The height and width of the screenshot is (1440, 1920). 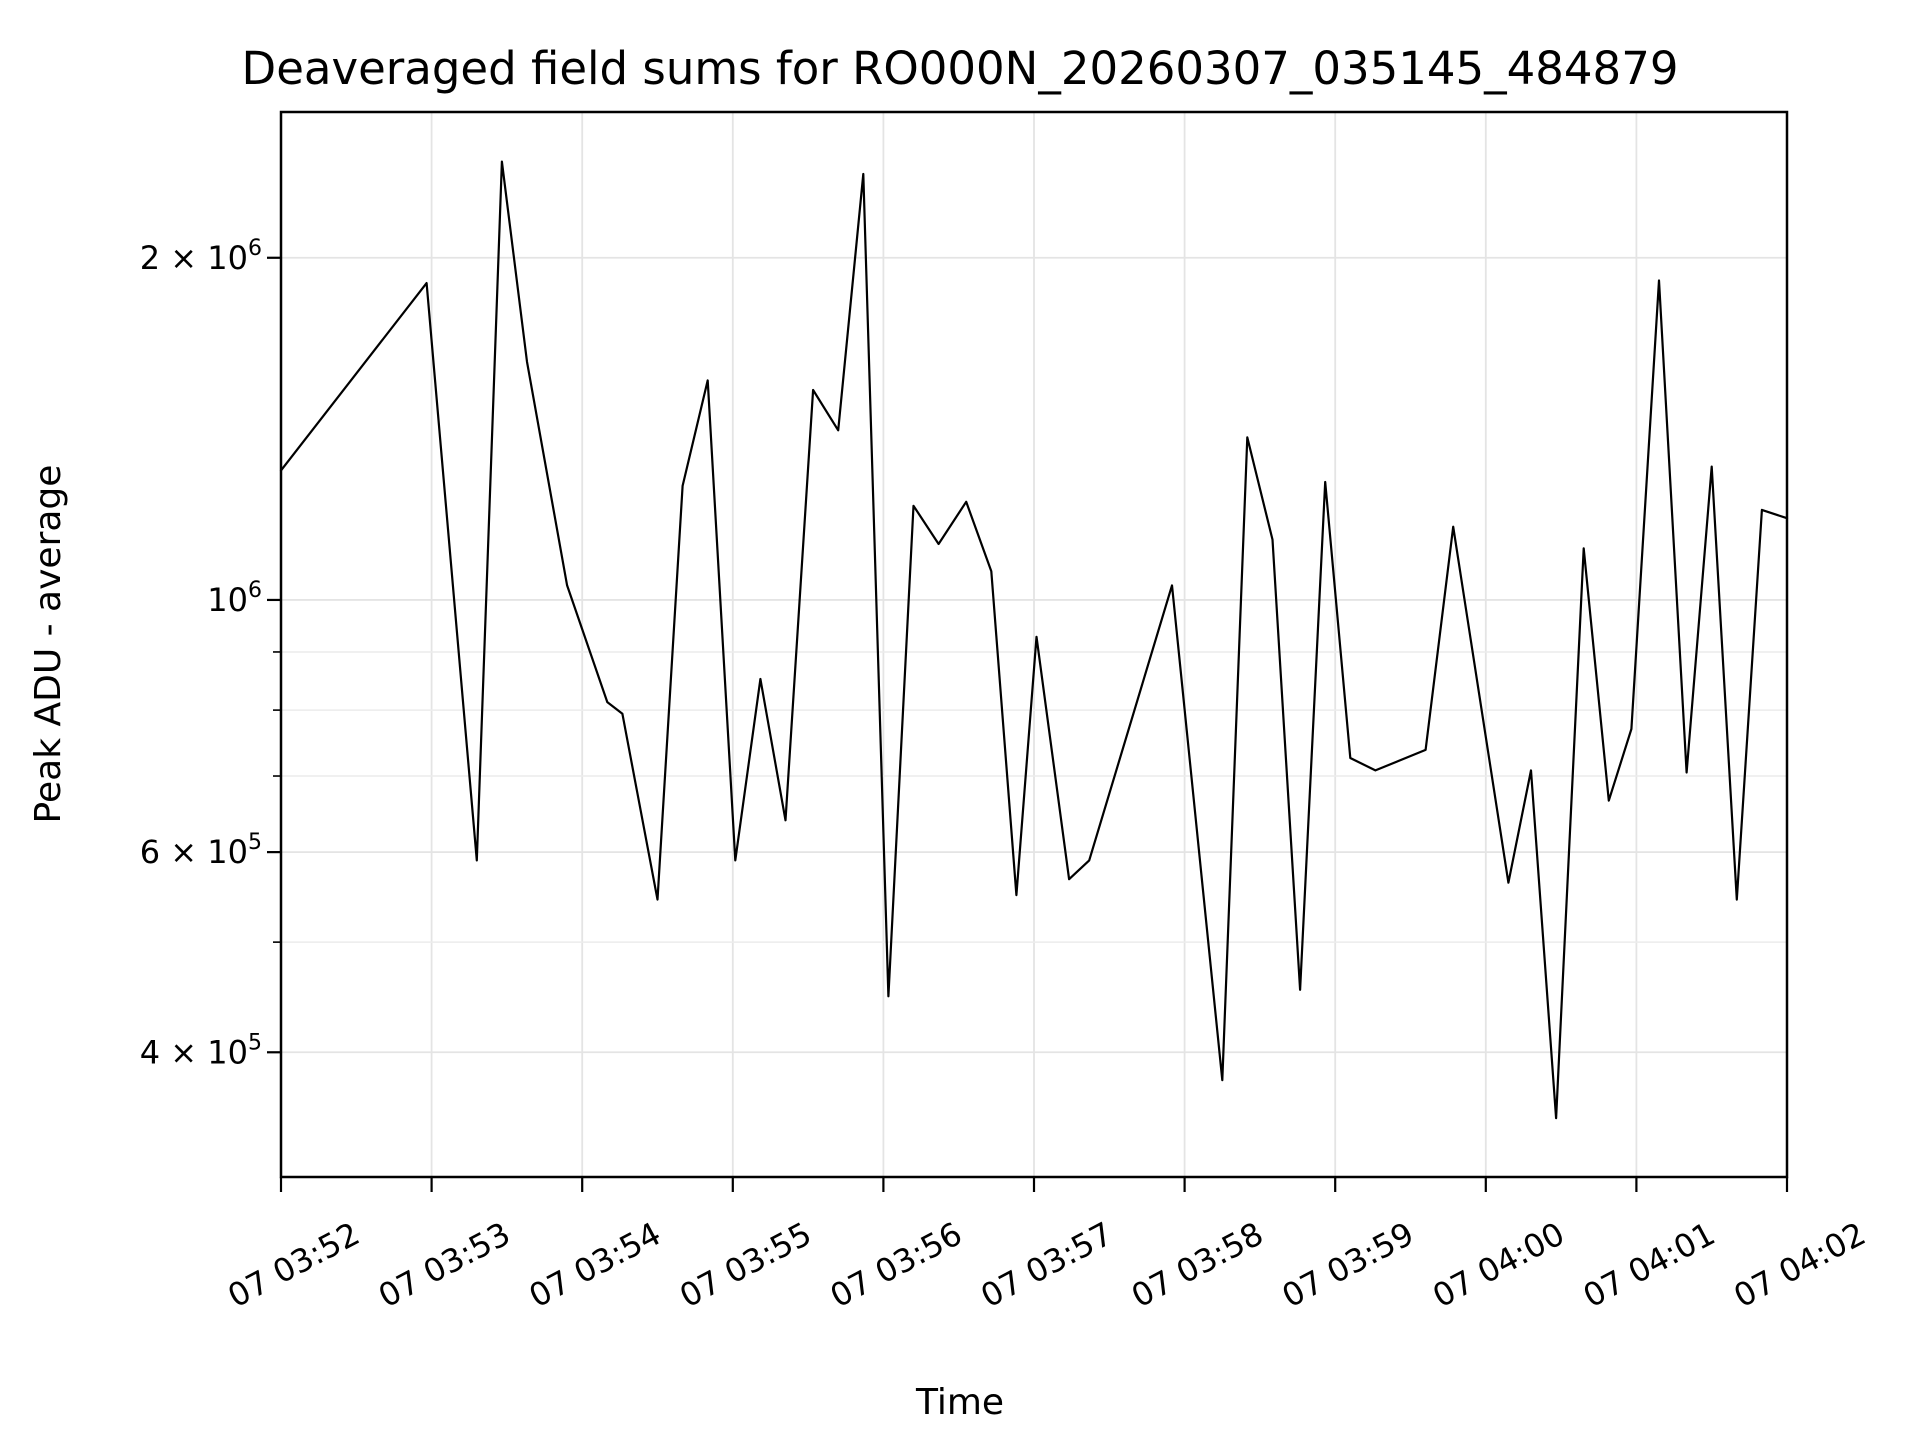 I want to click on y-tick-label: 6 × 105, so click(x=201, y=850).